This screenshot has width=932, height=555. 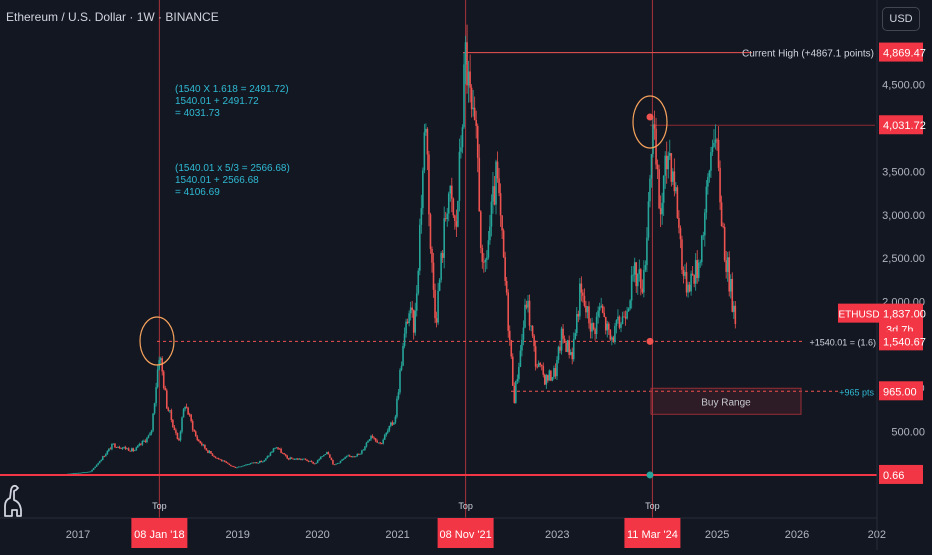 What do you see at coordinates (13, 500) in the screenshot?
I see `tradingview-dinosaur-icon` at bounding box center [13, 500].